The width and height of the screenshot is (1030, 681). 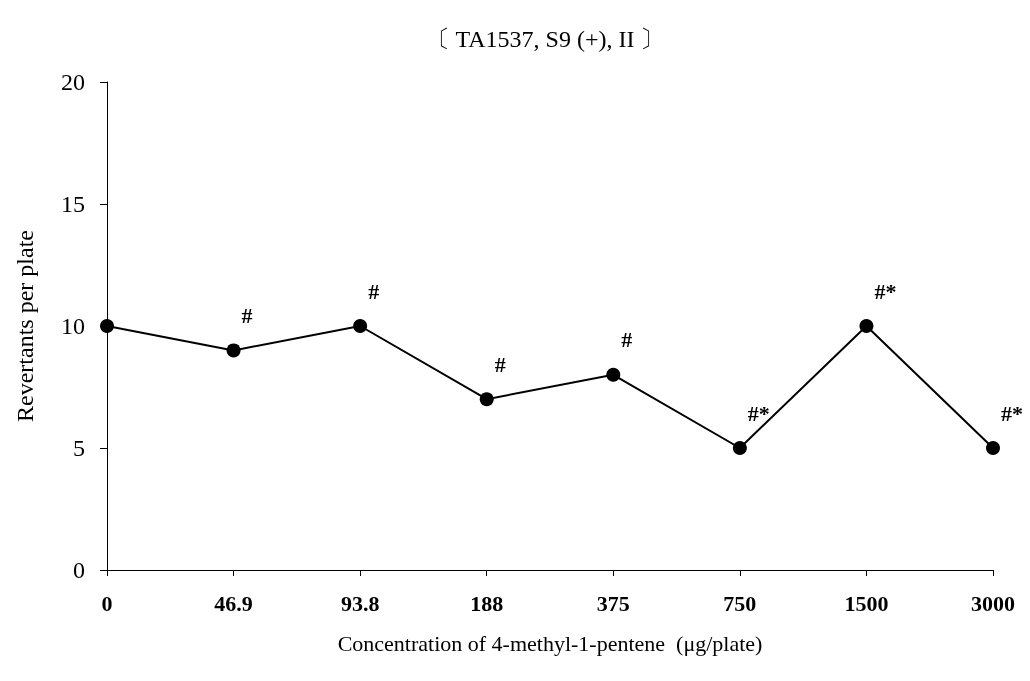 What do you see at coordinates (993, 603) in the screenshot?
I see `x-tick-label: 3000` at bounding box center [993, 603].